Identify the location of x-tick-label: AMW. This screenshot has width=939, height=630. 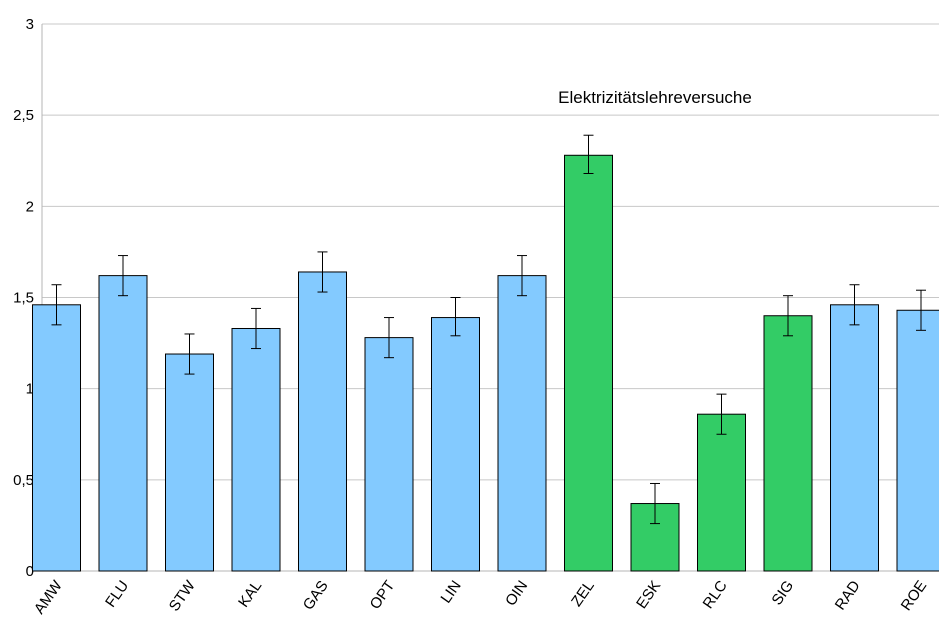
(48, 597).